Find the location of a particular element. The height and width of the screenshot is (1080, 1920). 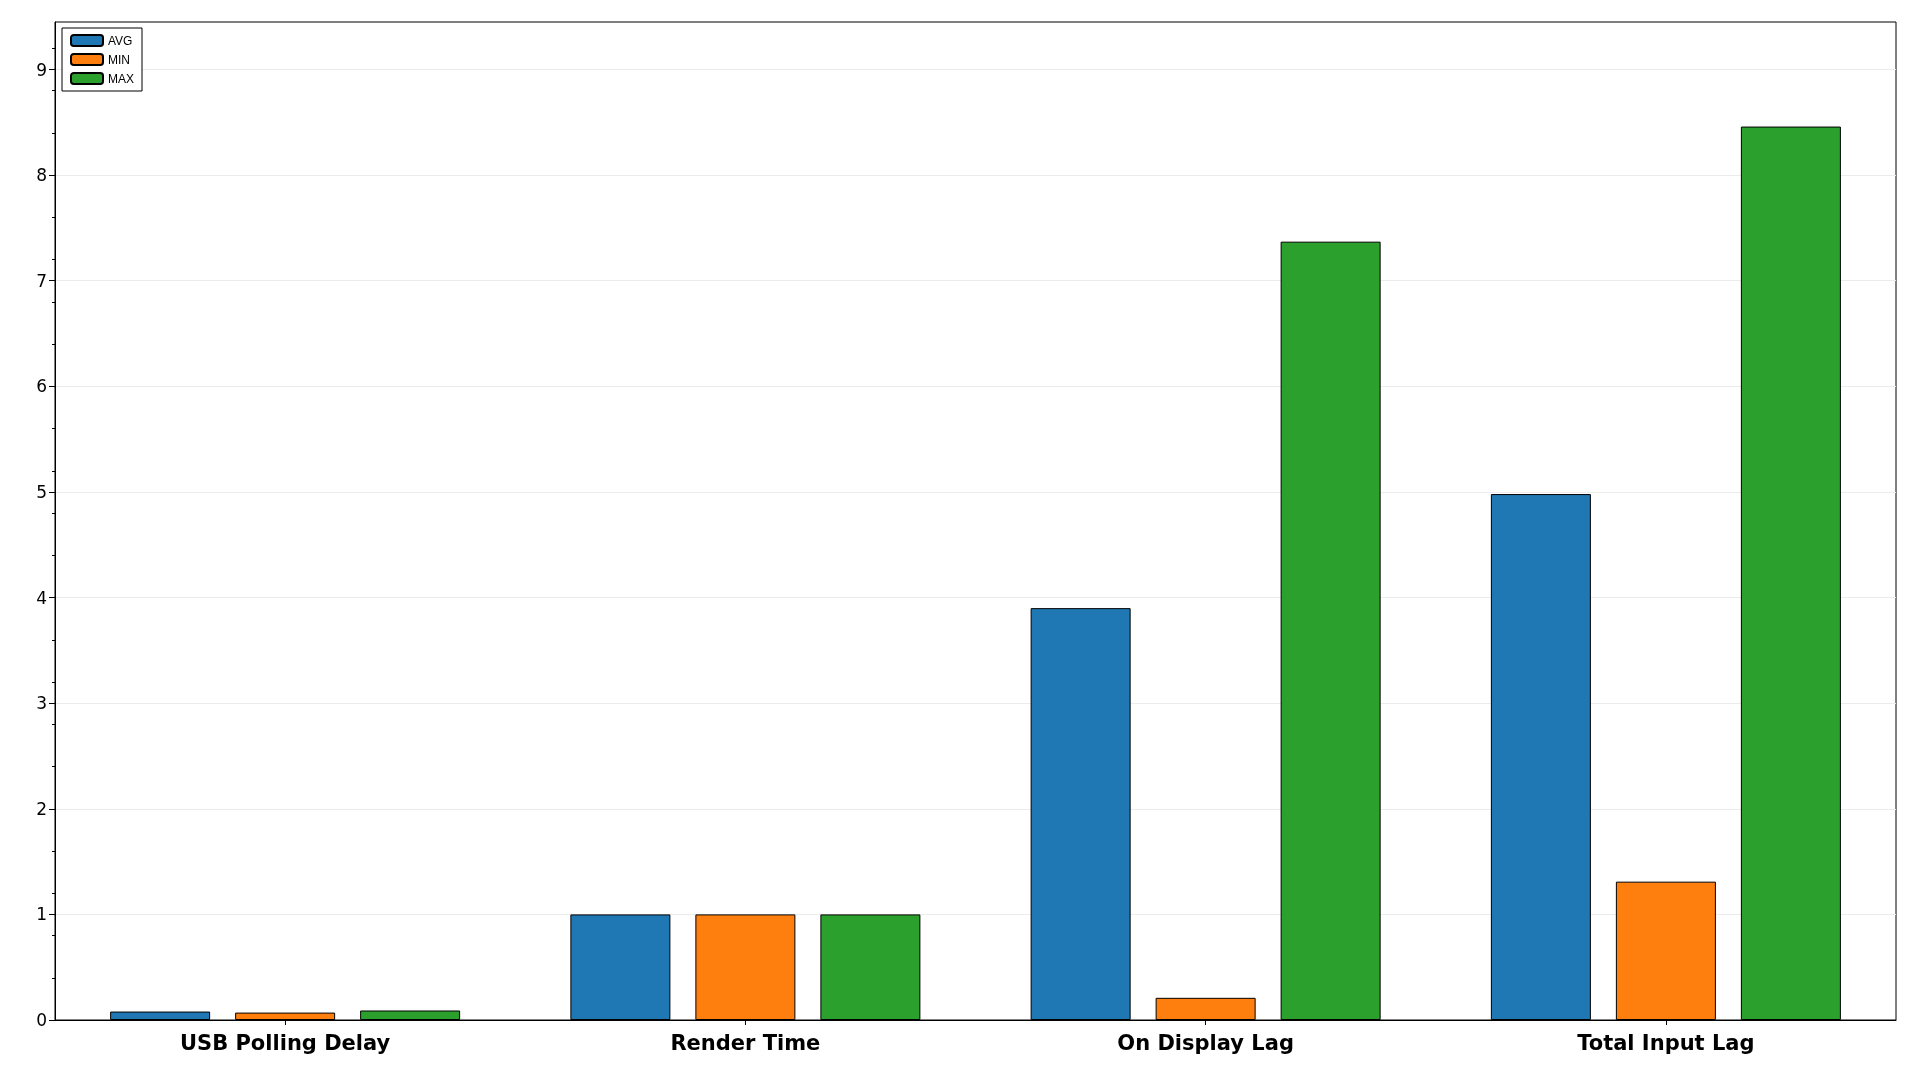

y-tick-label: 1 is located at coordinates (41, 914).